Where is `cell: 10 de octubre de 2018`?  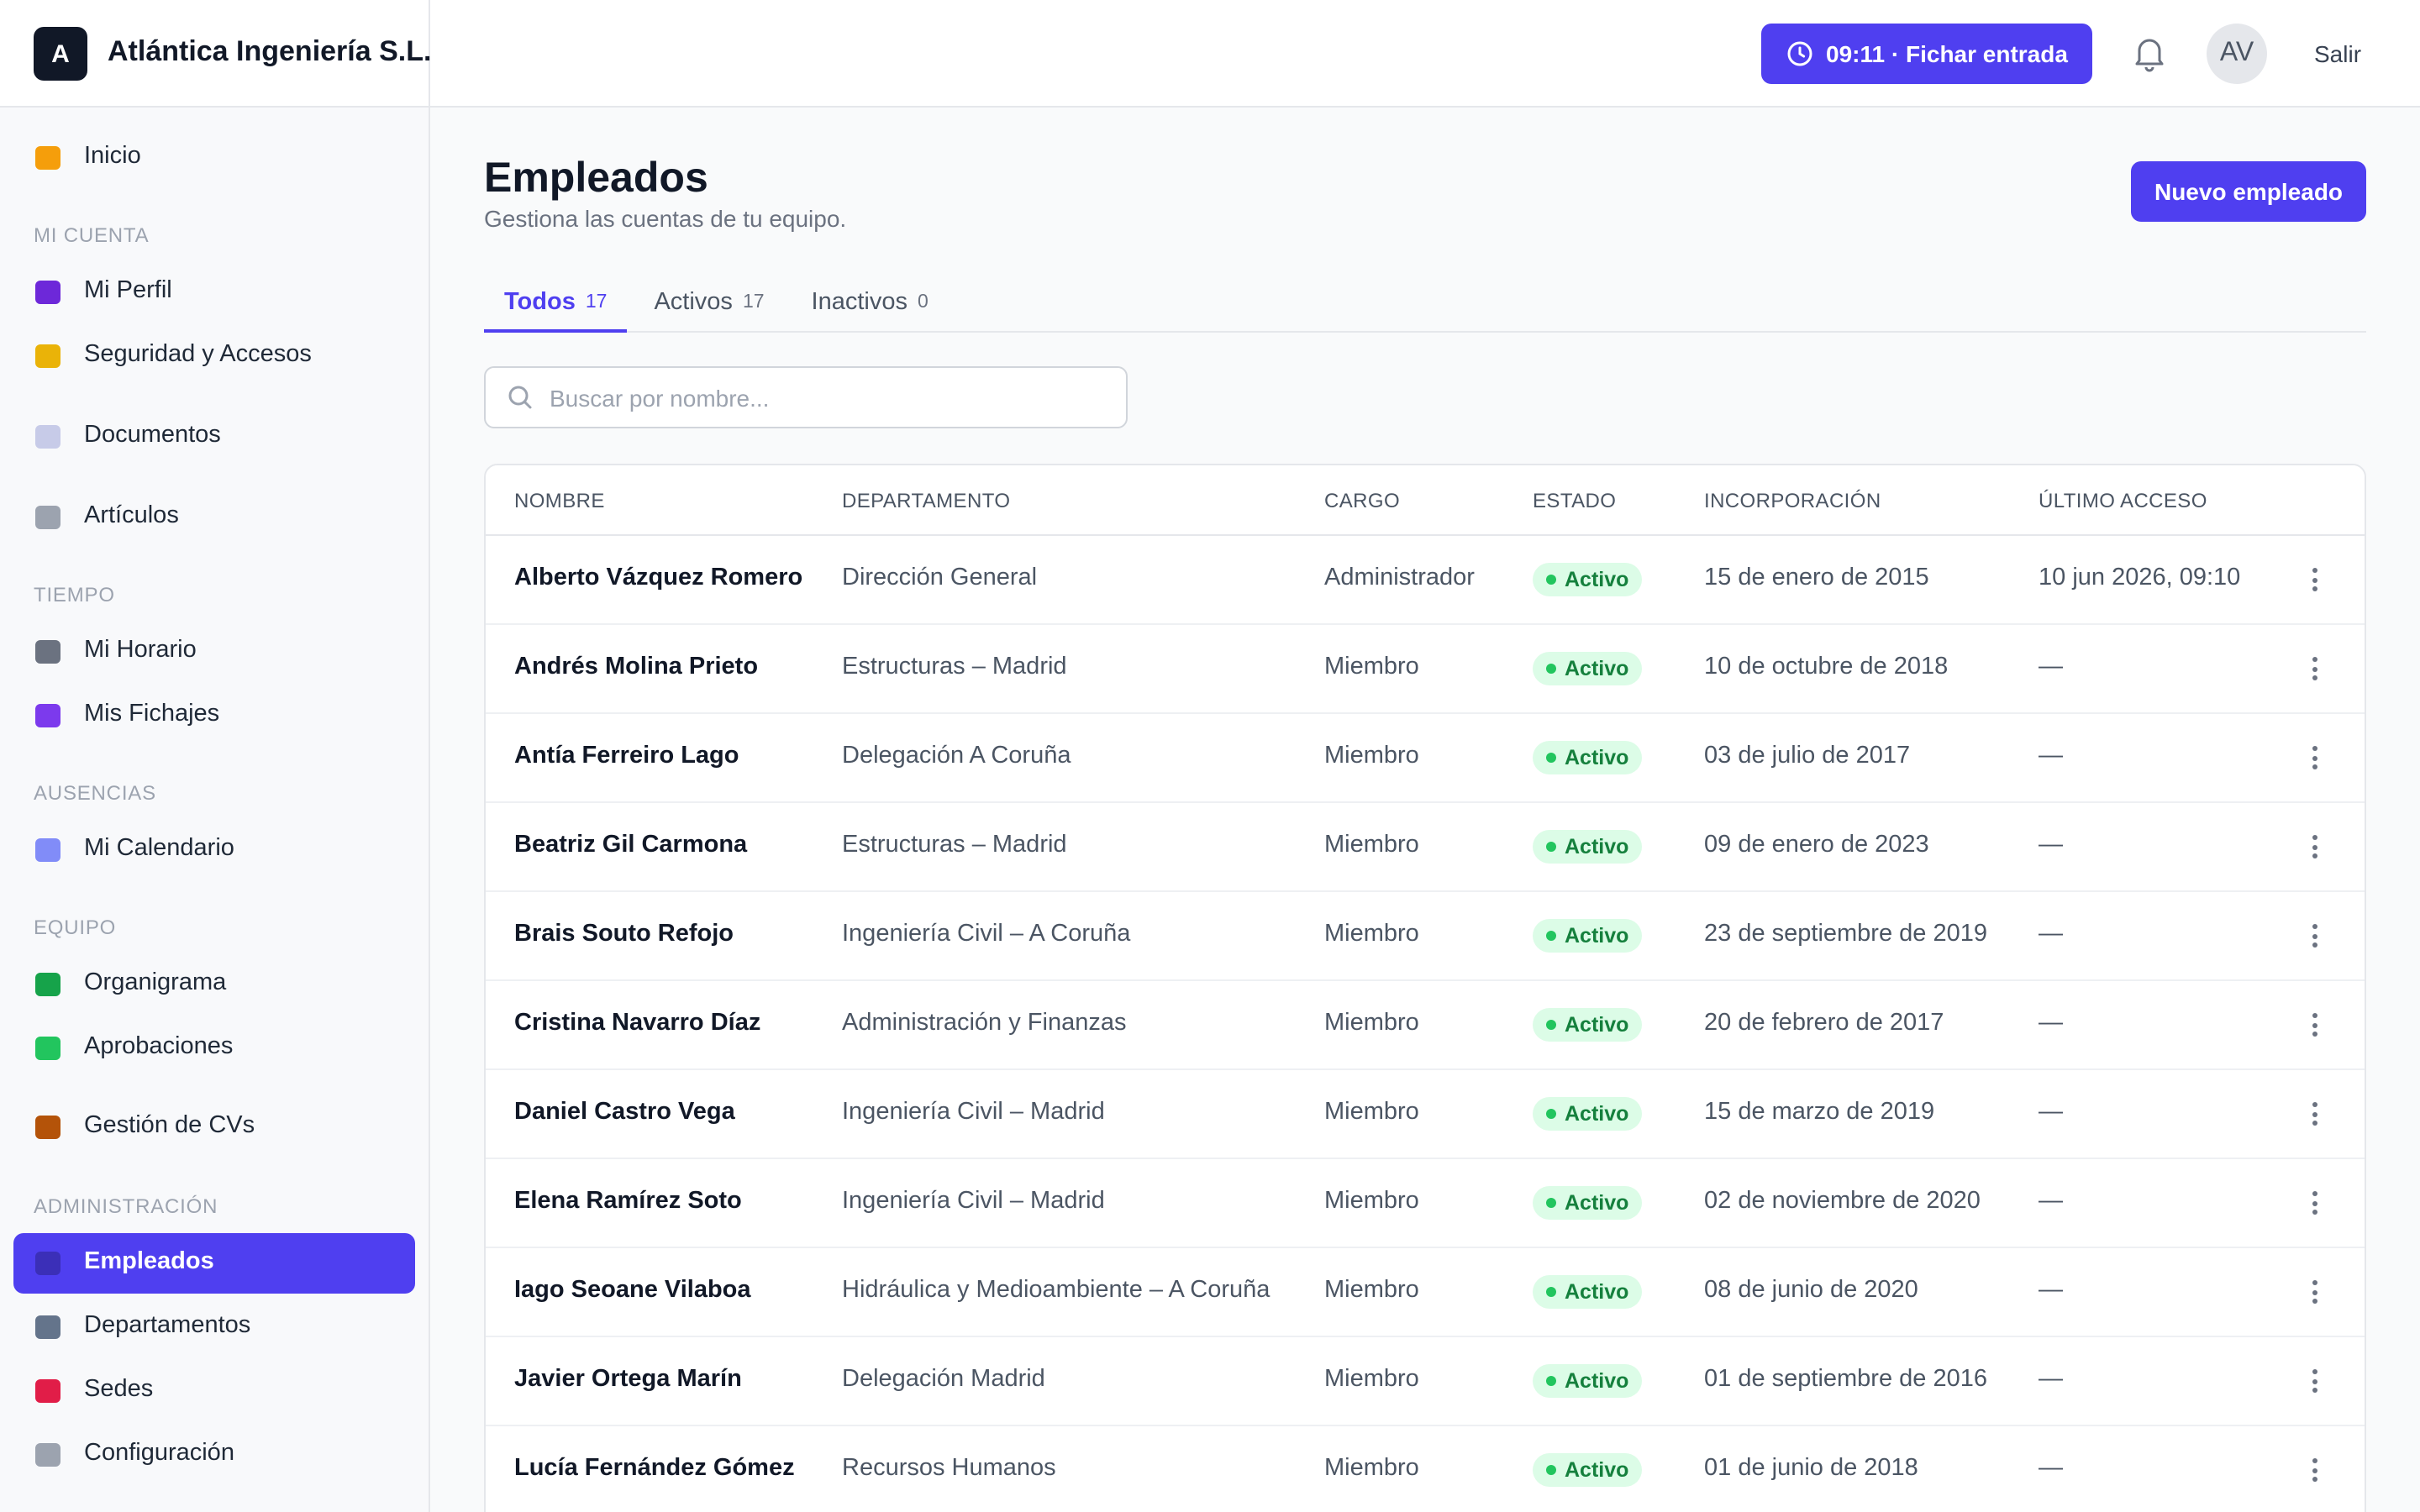 cell: 10 de octubre de 2018 is located at coordinates (1826, 667).